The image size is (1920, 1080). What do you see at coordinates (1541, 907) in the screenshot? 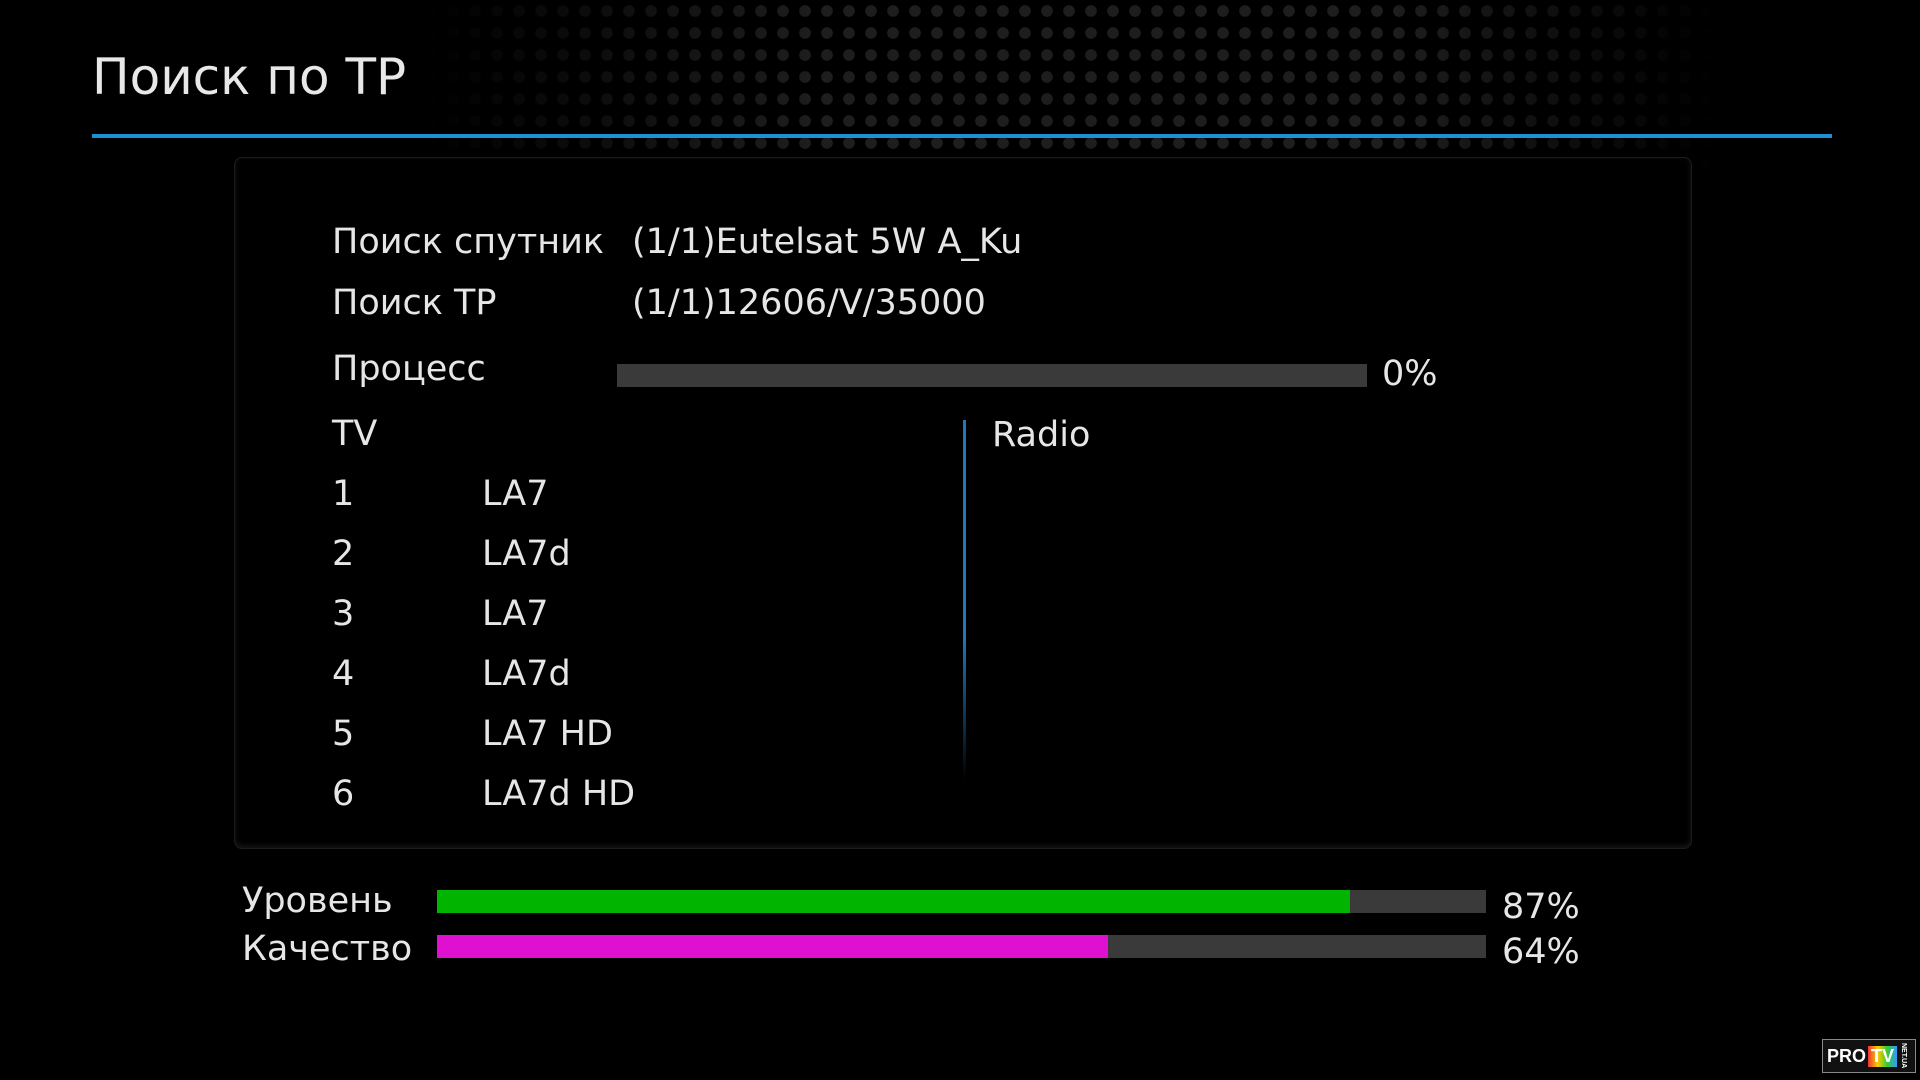
I see `level-percent: 87%` at bounding box center [1541, 907].